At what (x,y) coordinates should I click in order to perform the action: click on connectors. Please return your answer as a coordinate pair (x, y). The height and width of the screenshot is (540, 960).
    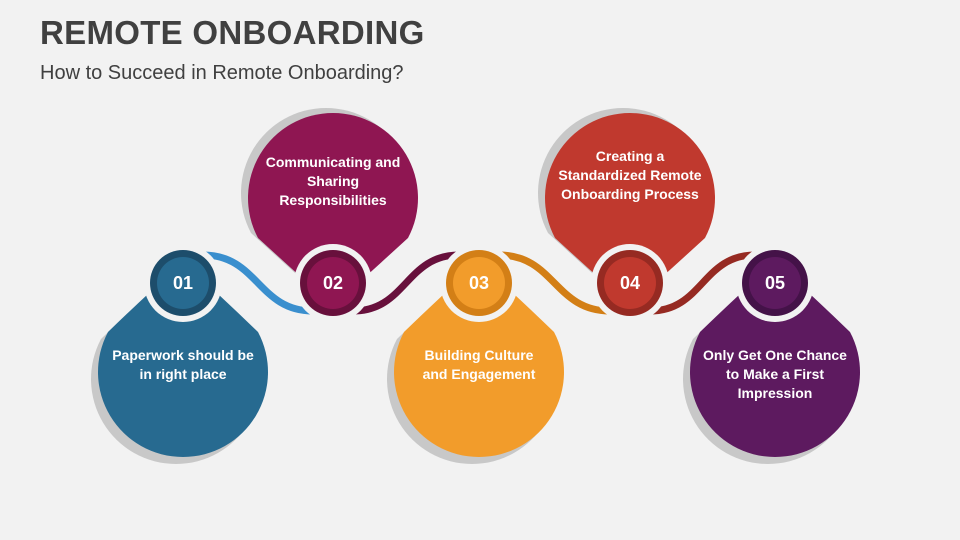
    Looking at the image, I should click on (479, 283).